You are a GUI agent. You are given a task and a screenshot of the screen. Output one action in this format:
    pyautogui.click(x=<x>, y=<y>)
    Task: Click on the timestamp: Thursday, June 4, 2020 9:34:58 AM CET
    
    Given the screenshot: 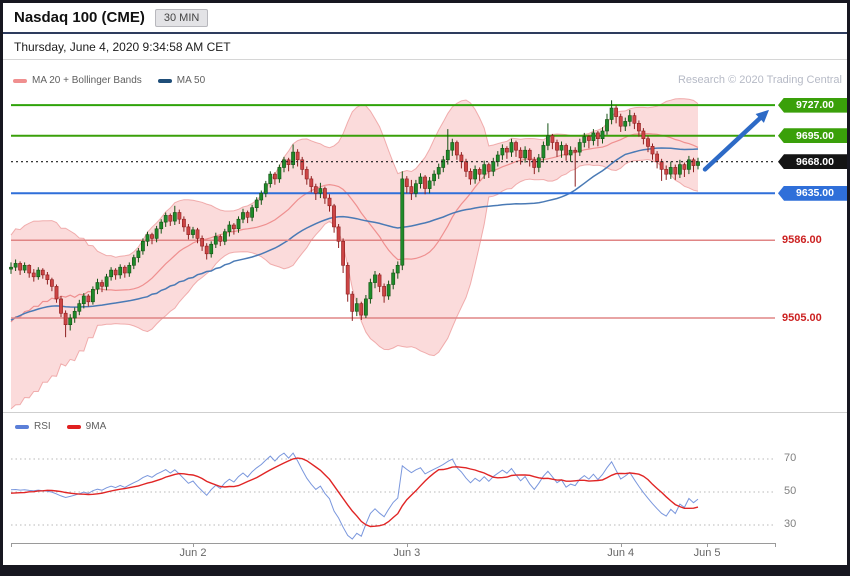 What is the action you would take?
    pyautogui.click(x=122, y=46)
    